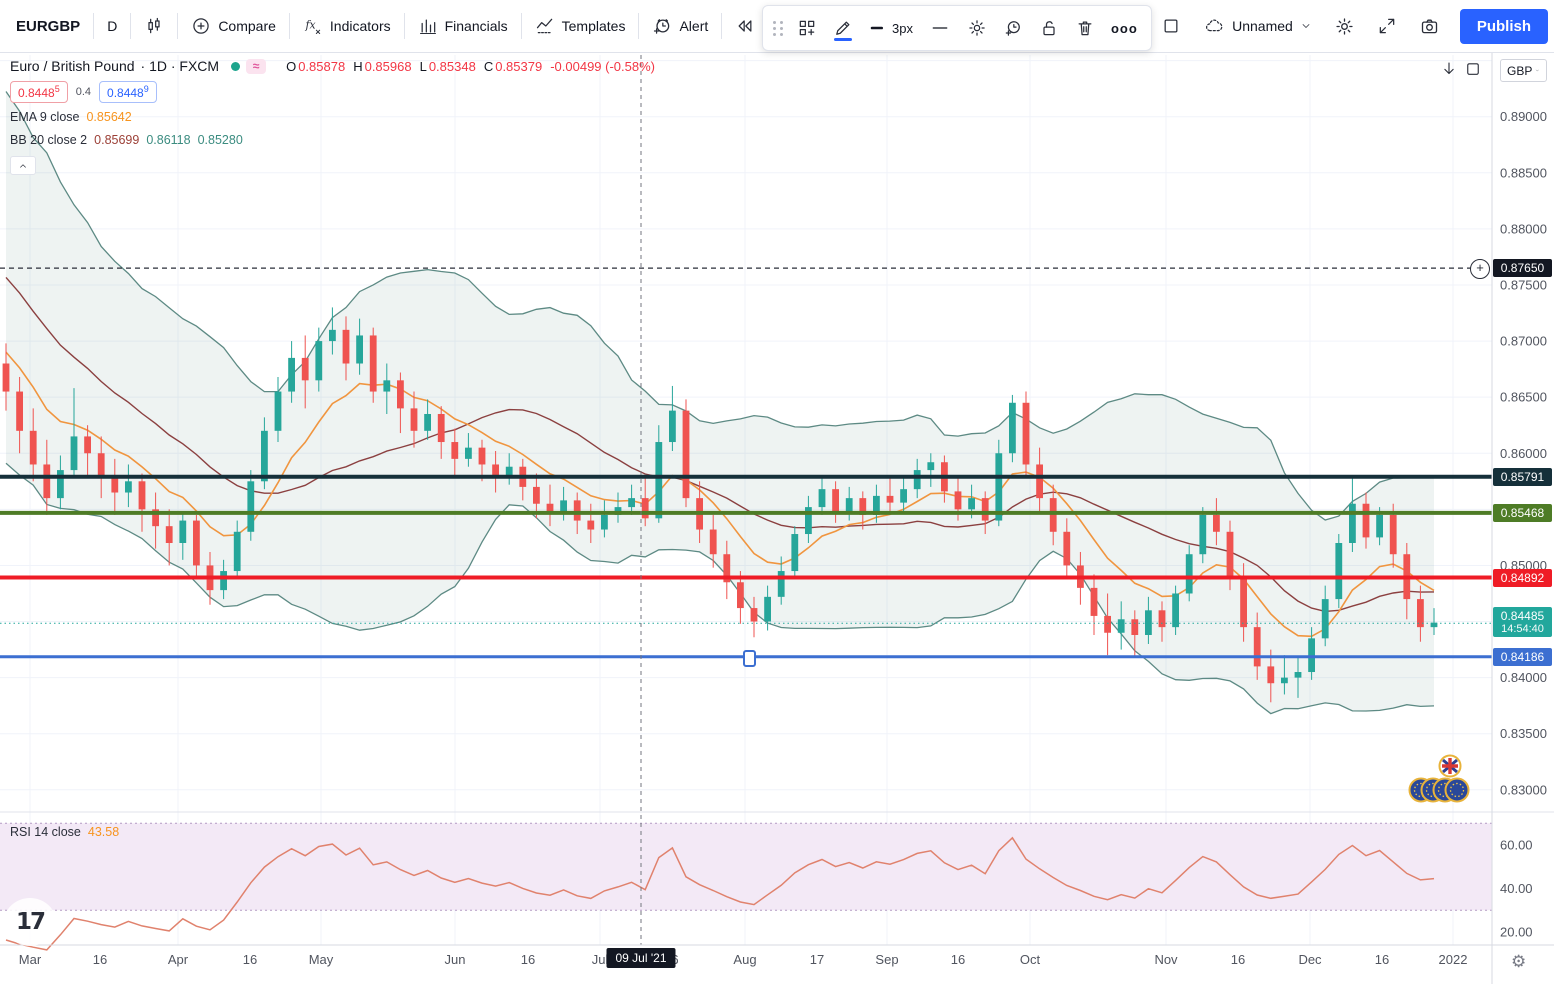  Describe the element at coordinates (1030, 959) in the screenshot. I see `svg-text: Oct` at that location.